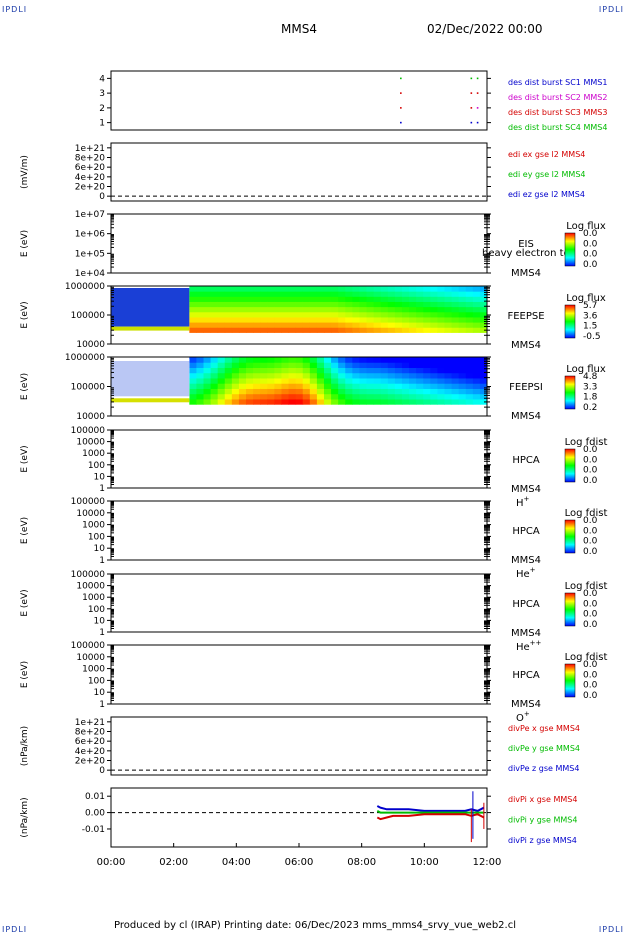 The width and height of the screenshot is (630, 934). What do you see at coordinates (102, 771) in the screenshot?
I see `ytick-label: 0` at bounding box center [102, 771].